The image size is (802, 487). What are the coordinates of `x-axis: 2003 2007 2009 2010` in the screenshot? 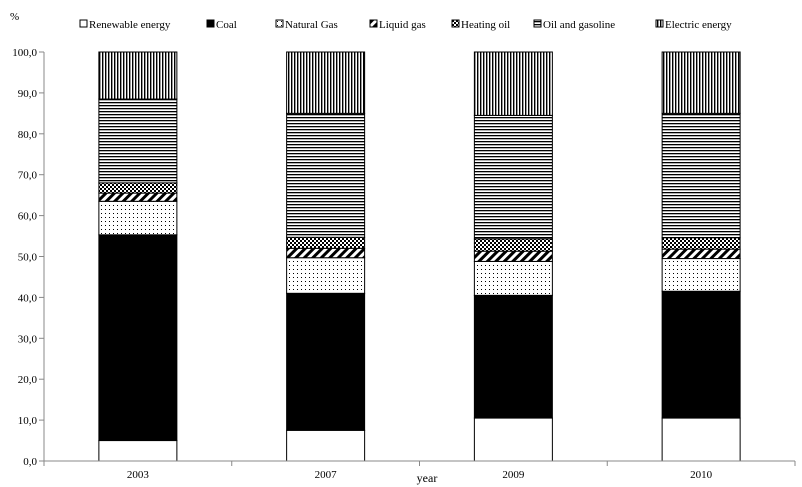 It's located at (419, 470).